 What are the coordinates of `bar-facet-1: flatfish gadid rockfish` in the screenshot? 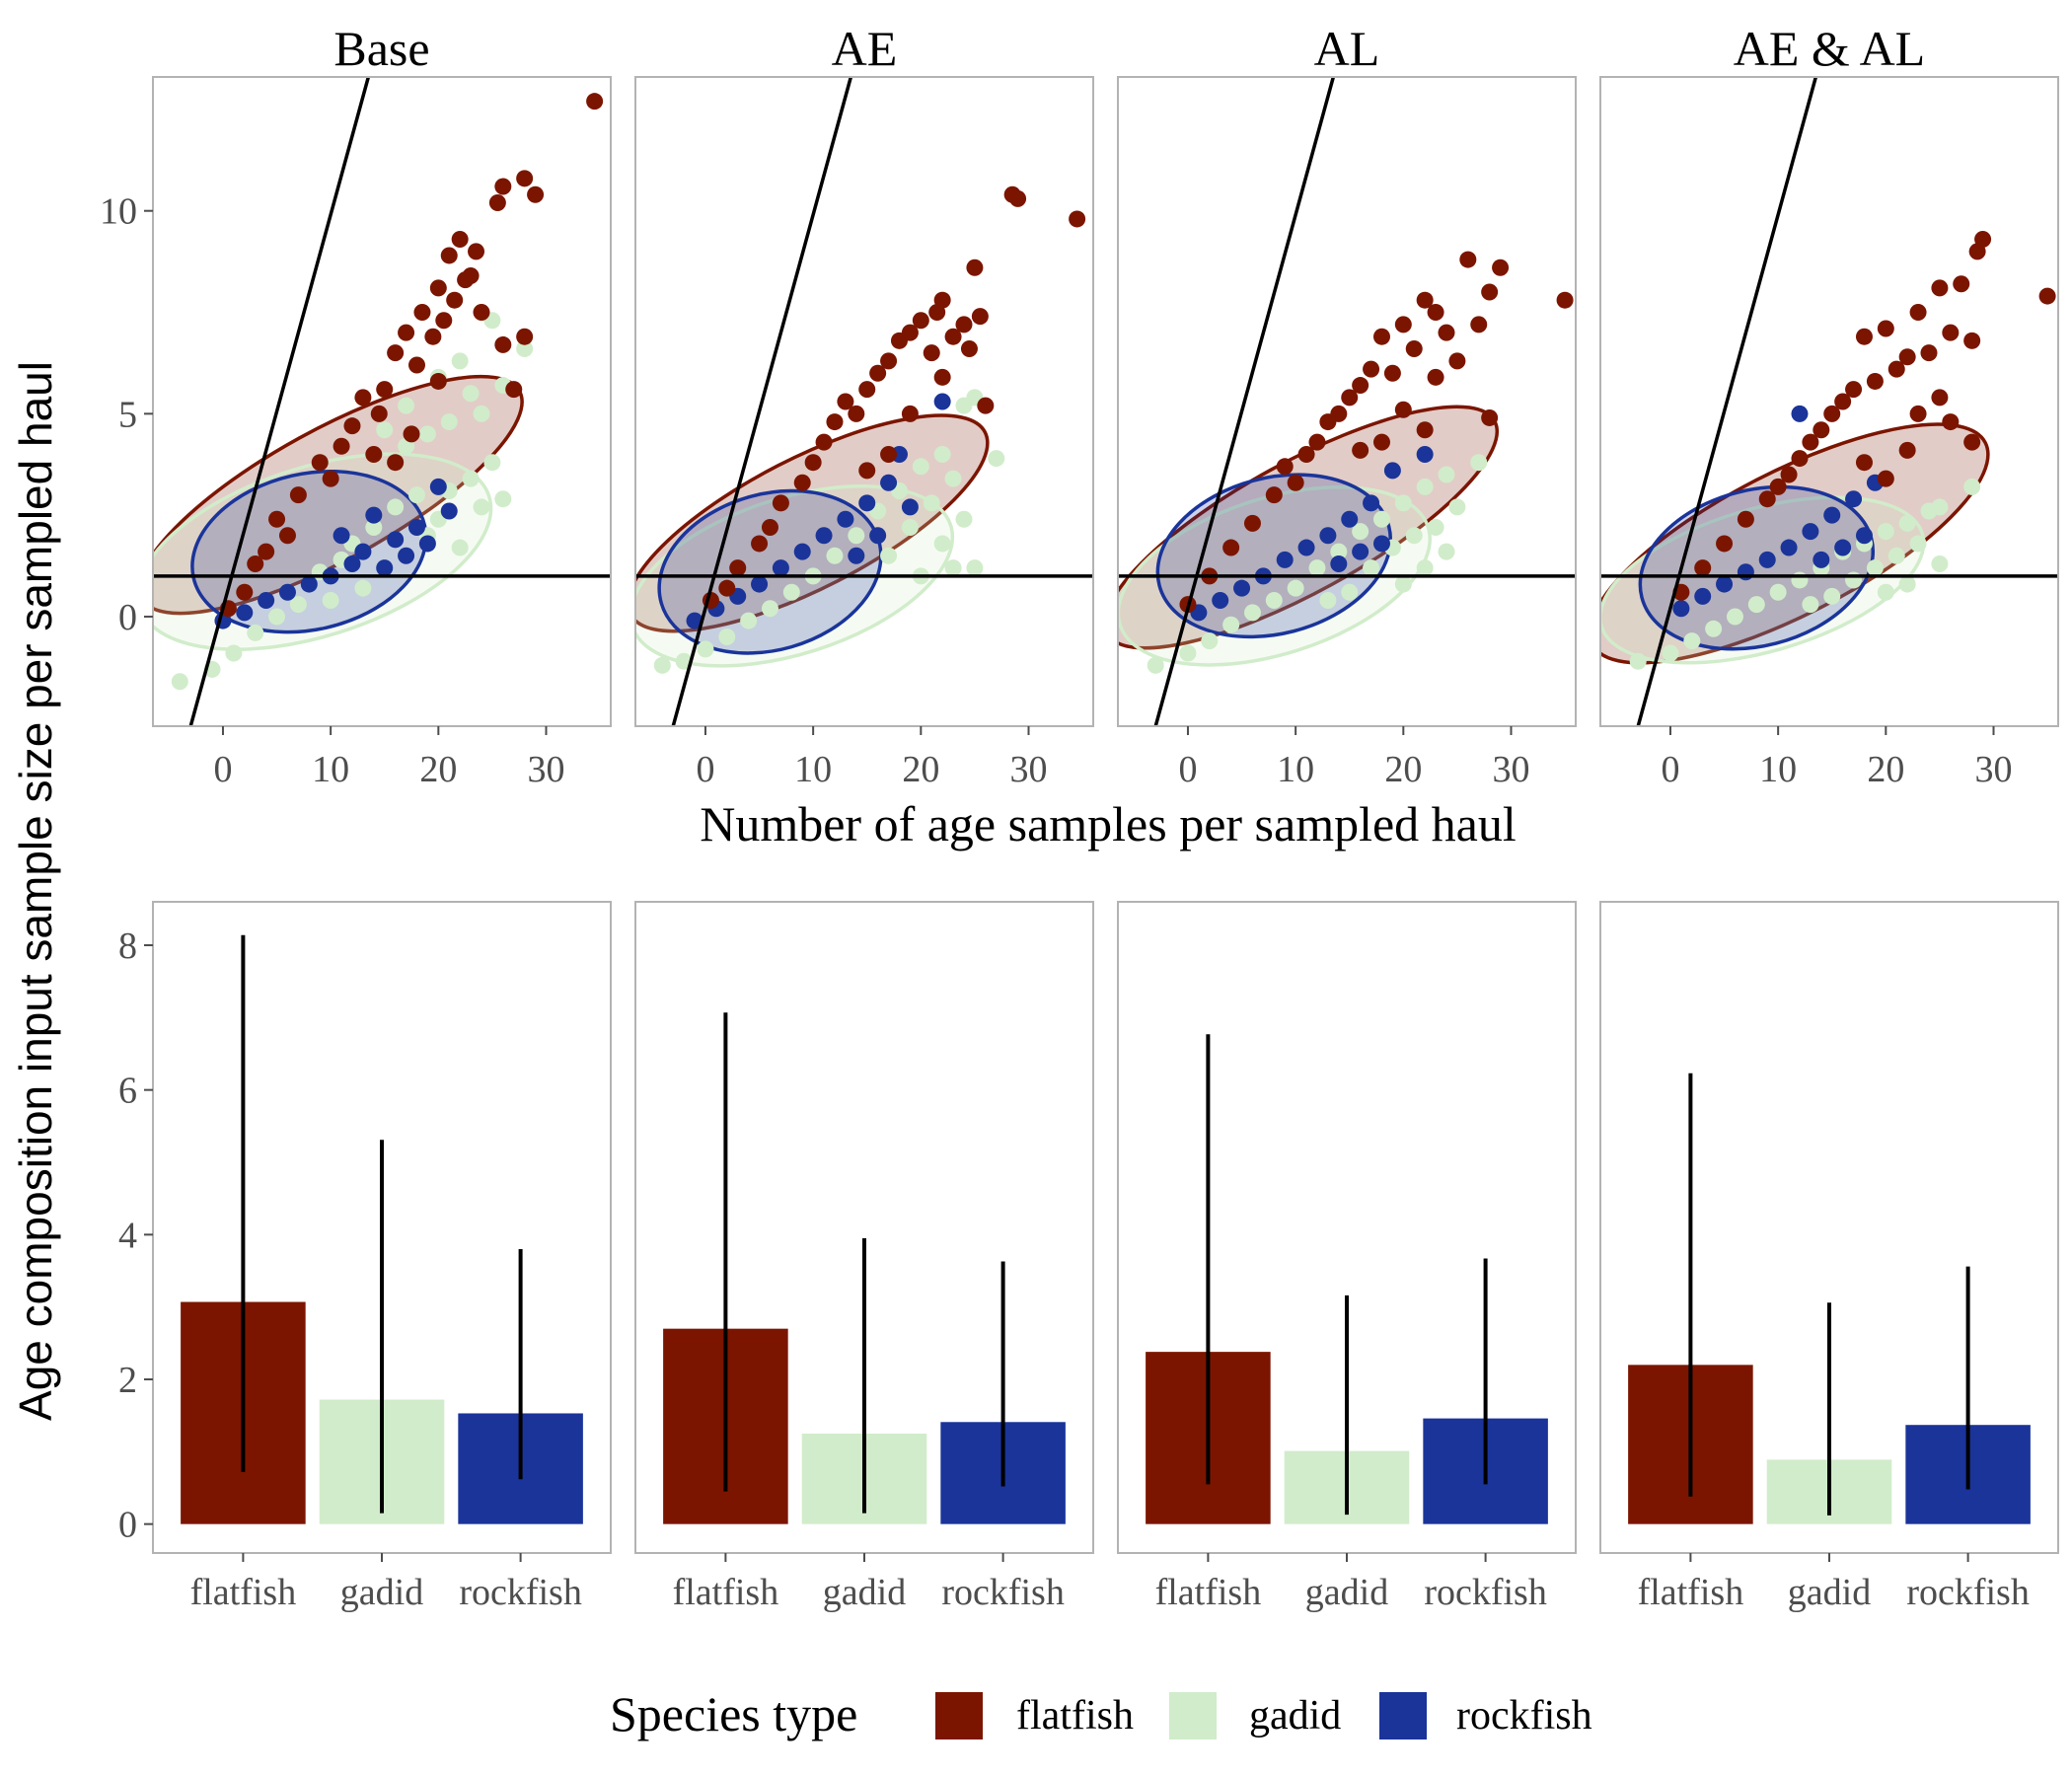 It's located at (864, 1257).